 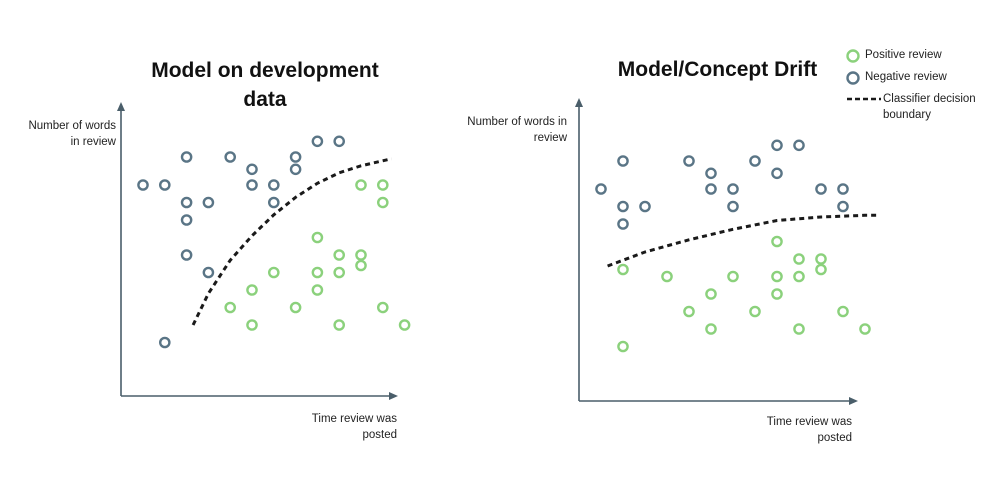 I want to click on left-xlabel-line2: posted, so click(x=379, y=435).